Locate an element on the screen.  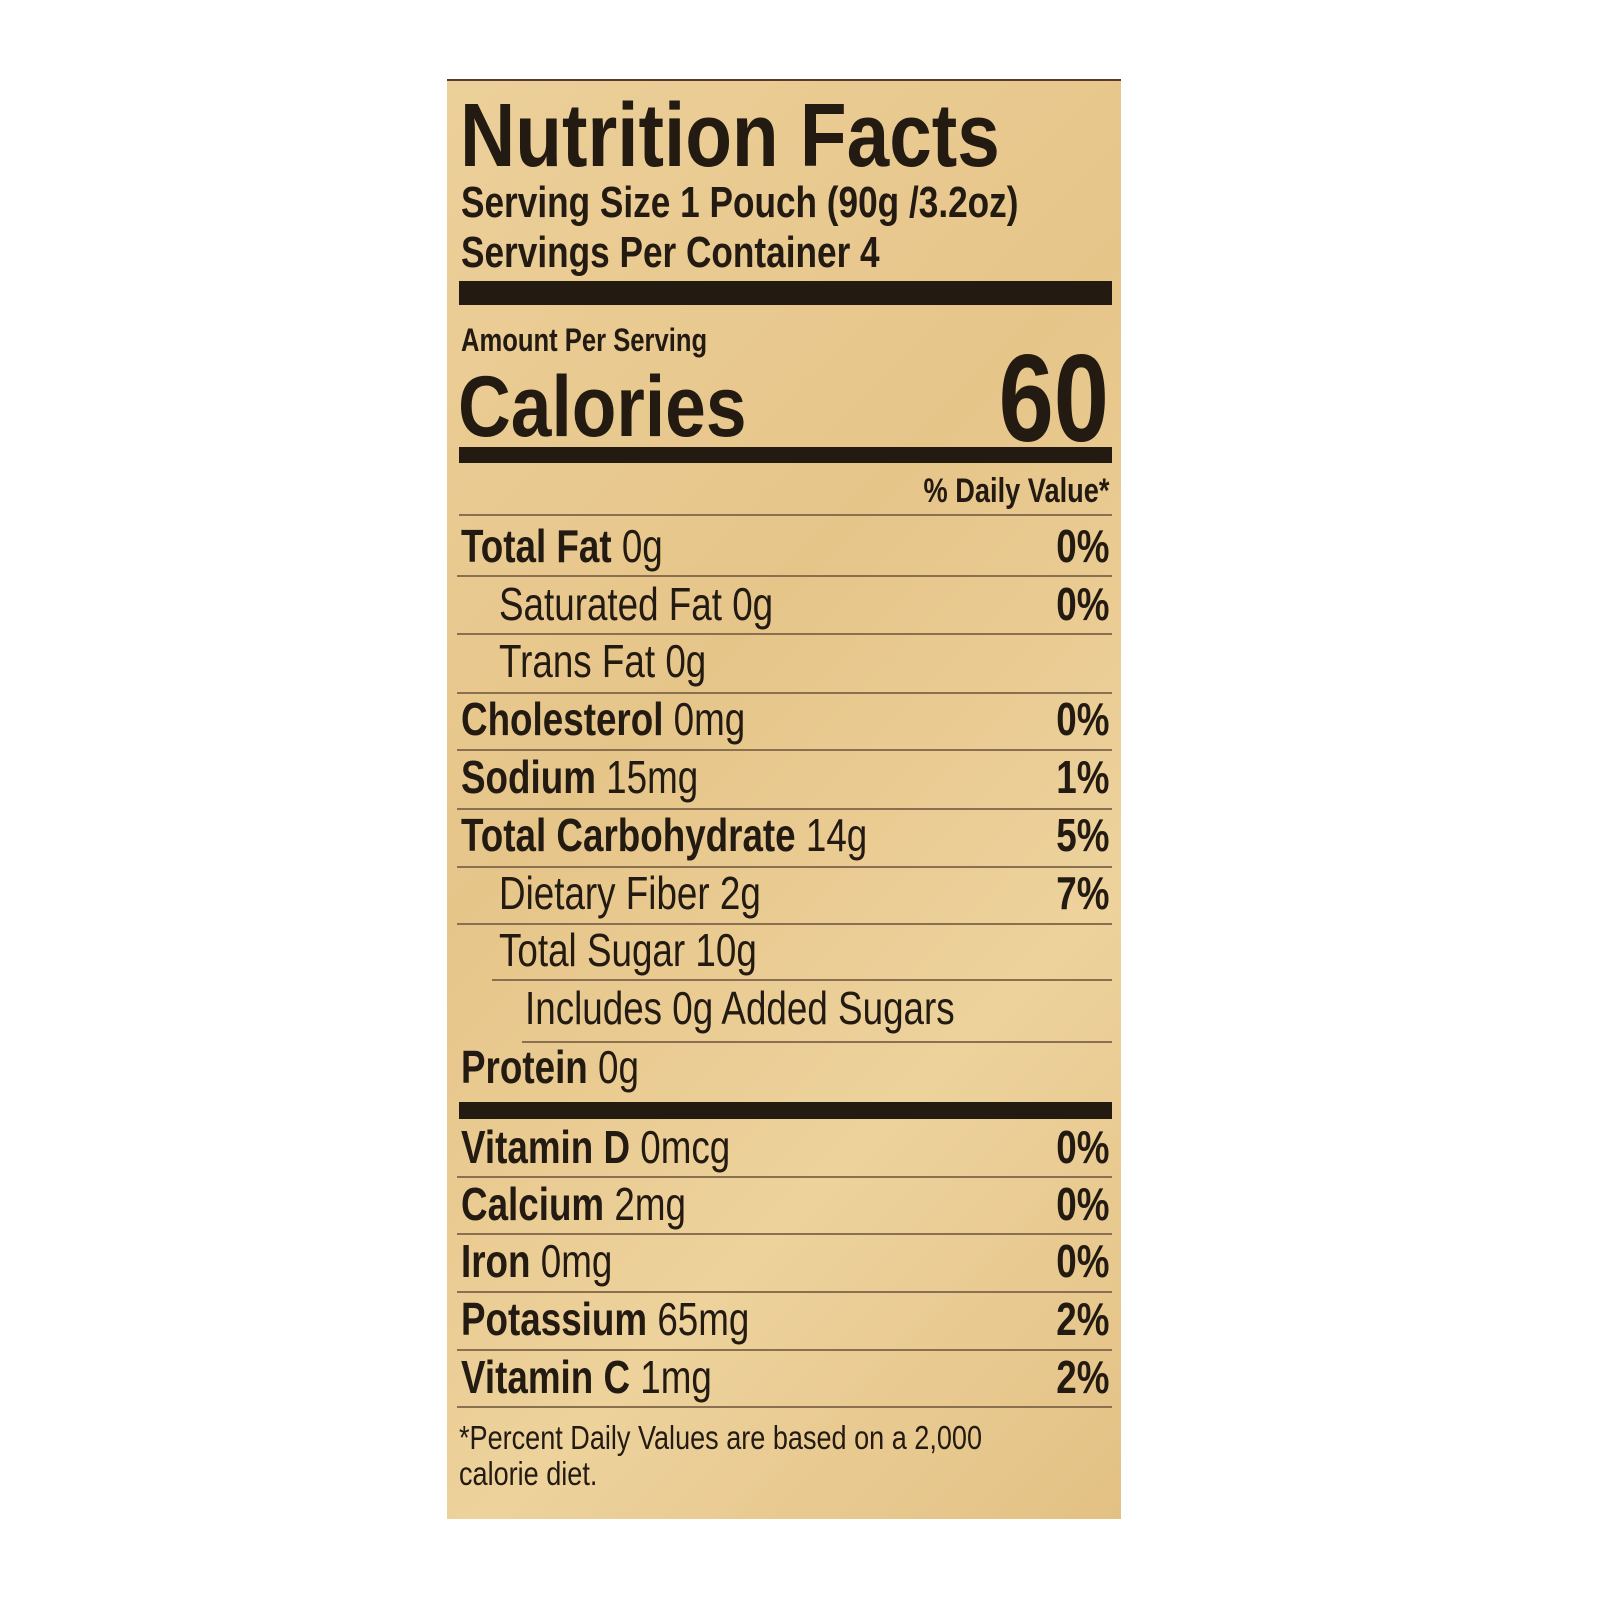
nutrient-row: Vitamin C 1mg is located at coordinates (618, 1377).